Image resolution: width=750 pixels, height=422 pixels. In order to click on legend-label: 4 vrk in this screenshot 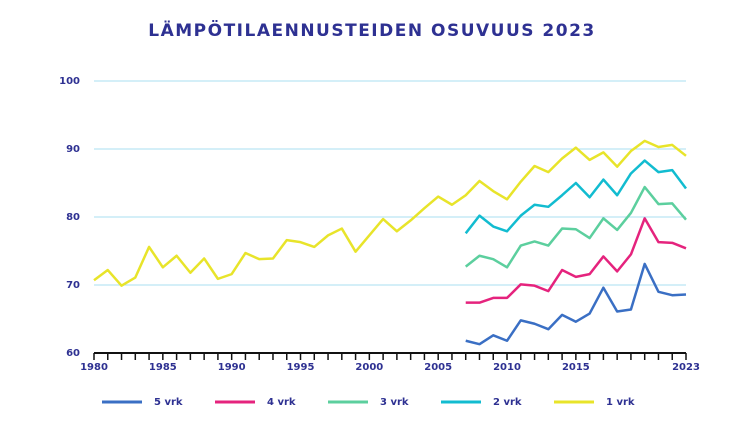, I will do `click(281, 402)`.